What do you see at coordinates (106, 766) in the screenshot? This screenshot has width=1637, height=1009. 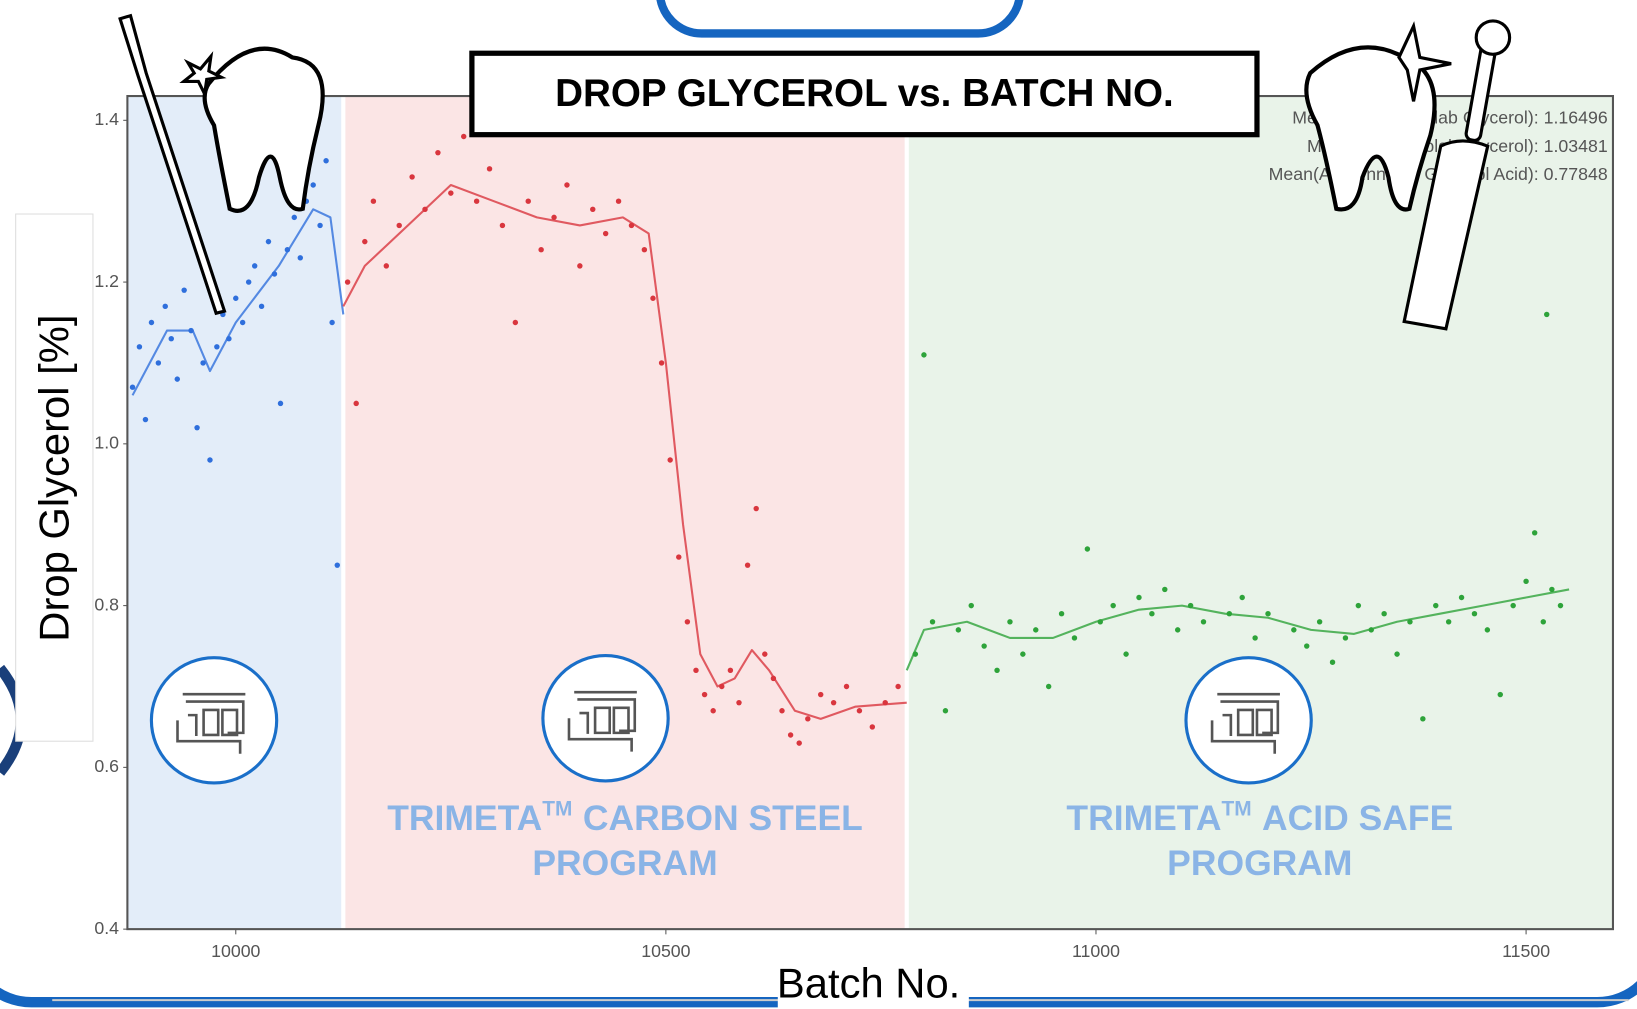 I see `y-tick-label: 0.6` at bounding box center [106, 766].